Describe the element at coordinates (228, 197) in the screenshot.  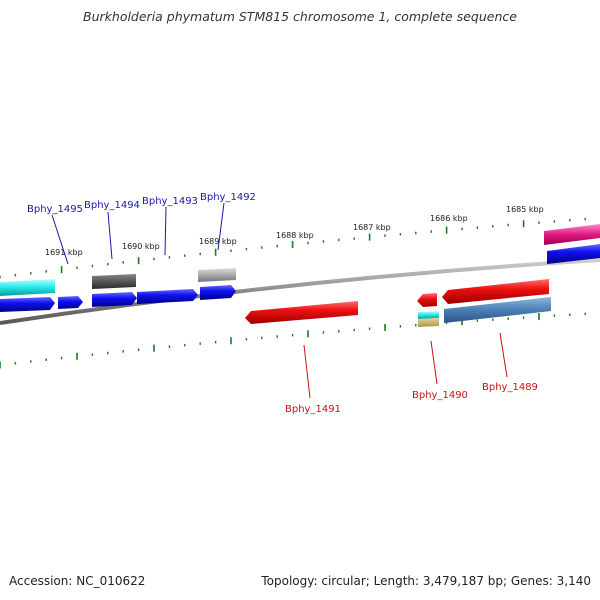
I see `gene-label-bphy-1492: Bphy_1492` at that location.